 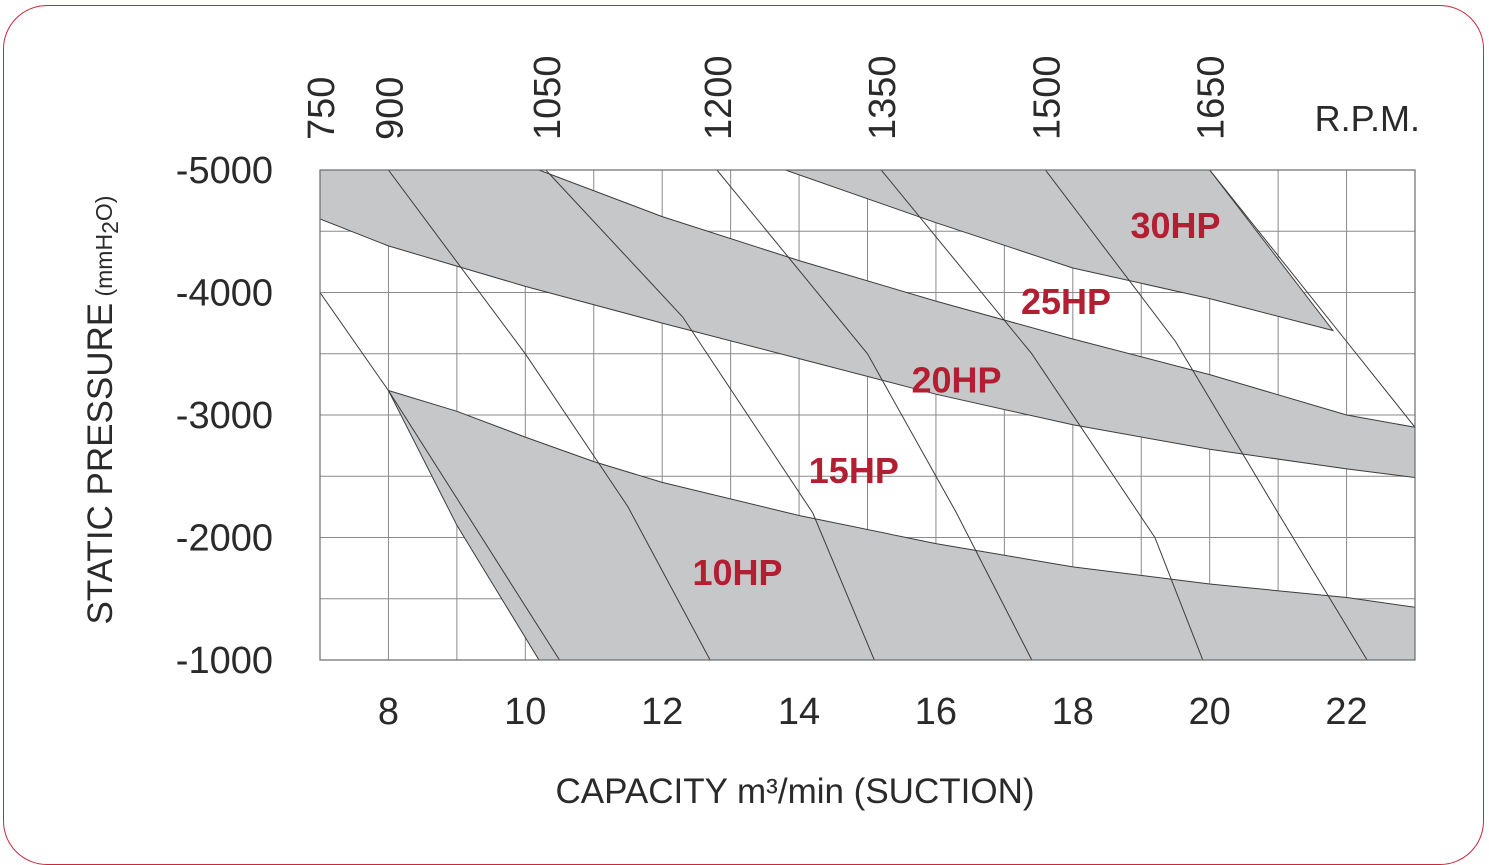 I want to click on rpm-axis-ticks: 750 900 1050 1200 1350 1500 1650, so click(x=767, y=97).